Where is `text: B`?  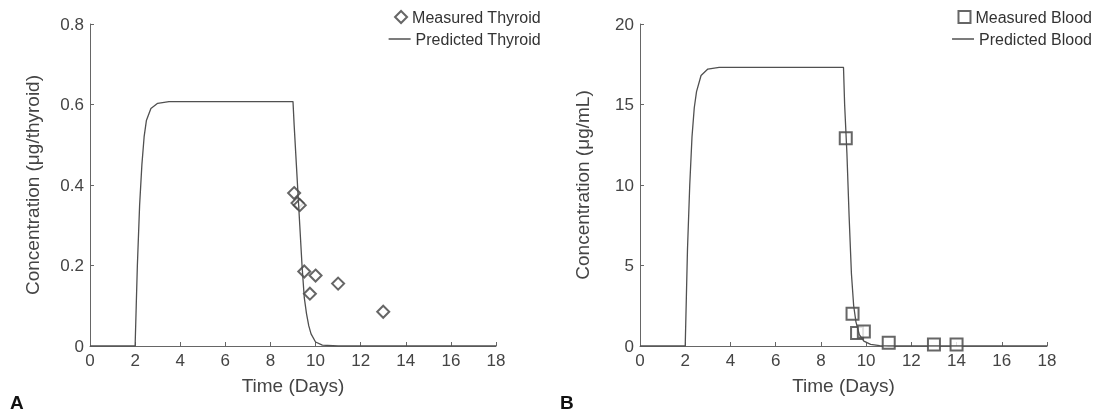
text: B is located at coordinates (567, 402).